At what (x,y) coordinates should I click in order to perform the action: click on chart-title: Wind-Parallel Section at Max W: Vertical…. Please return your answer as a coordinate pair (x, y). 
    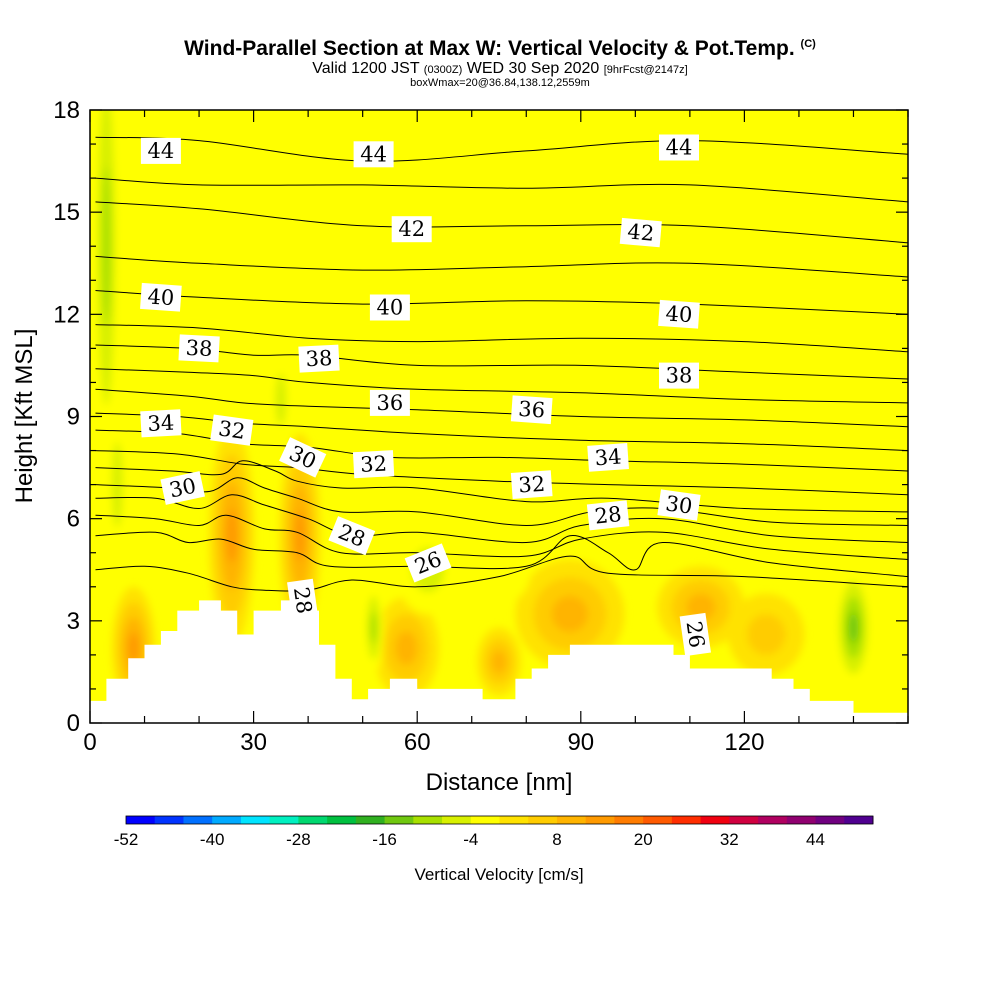
    Looking at the image, I should click on (500, 48).